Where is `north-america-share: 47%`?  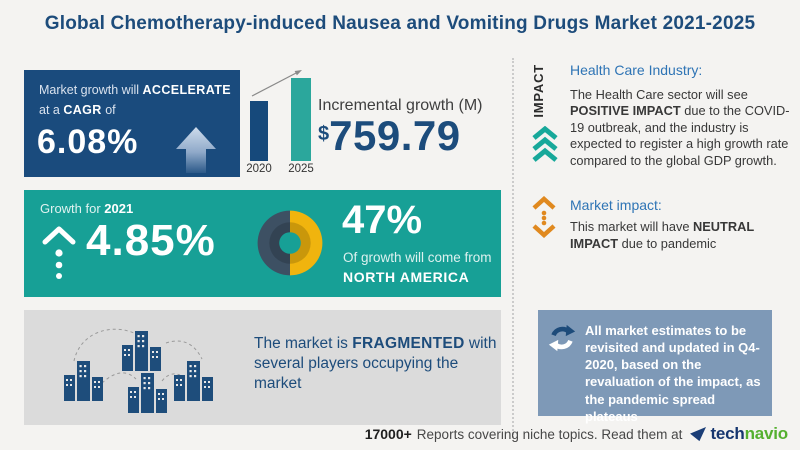 north-america-share: 47% is located at coordinates (382, 220).